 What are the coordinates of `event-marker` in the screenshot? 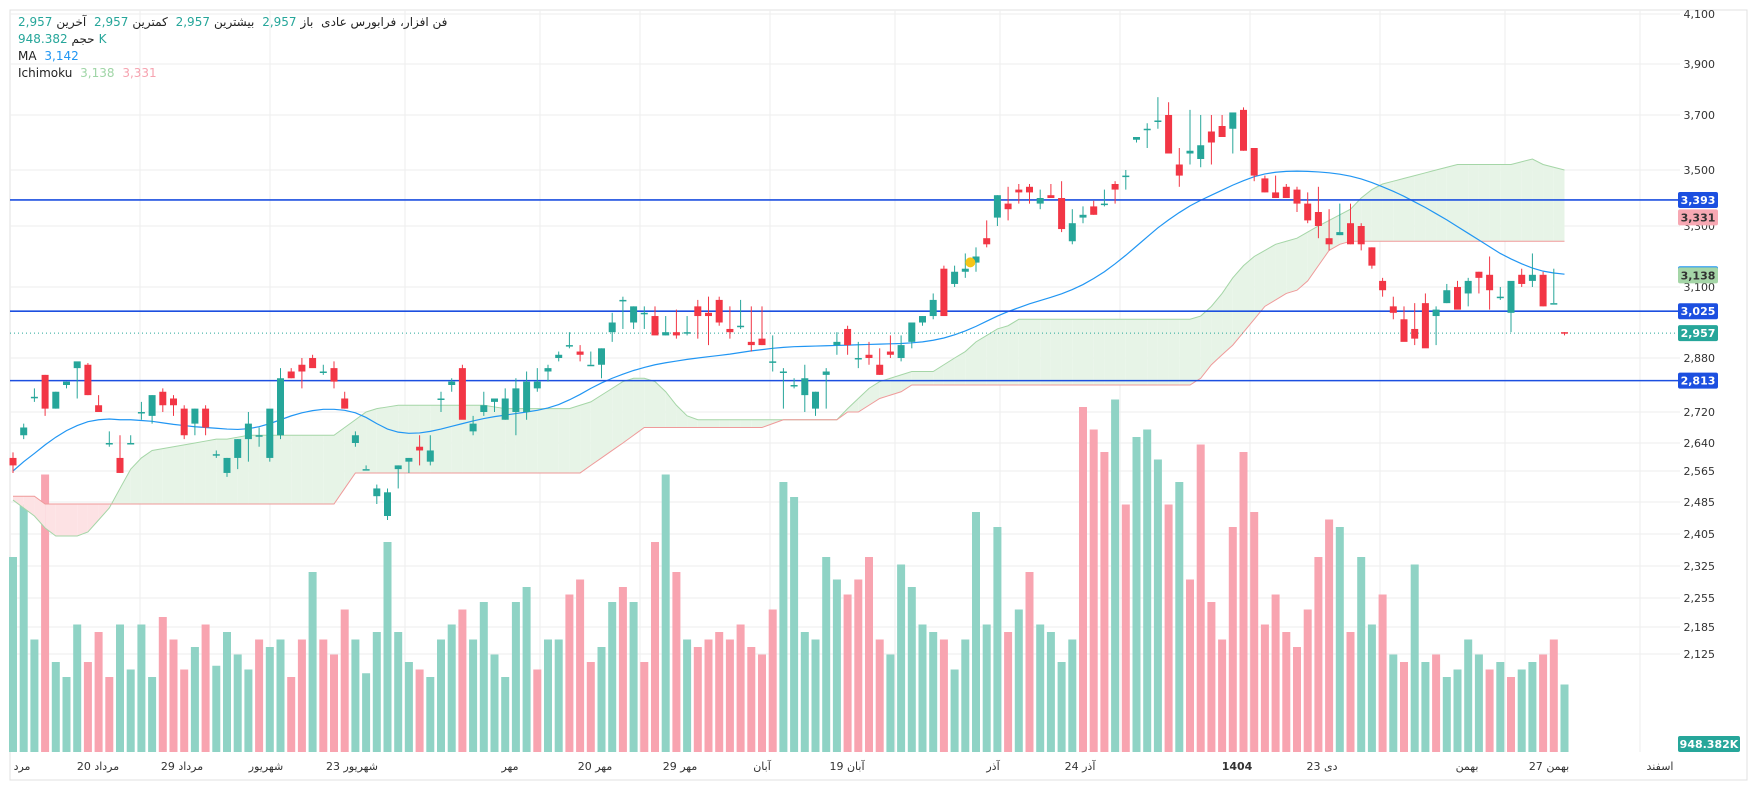 It's located at (970, 262).